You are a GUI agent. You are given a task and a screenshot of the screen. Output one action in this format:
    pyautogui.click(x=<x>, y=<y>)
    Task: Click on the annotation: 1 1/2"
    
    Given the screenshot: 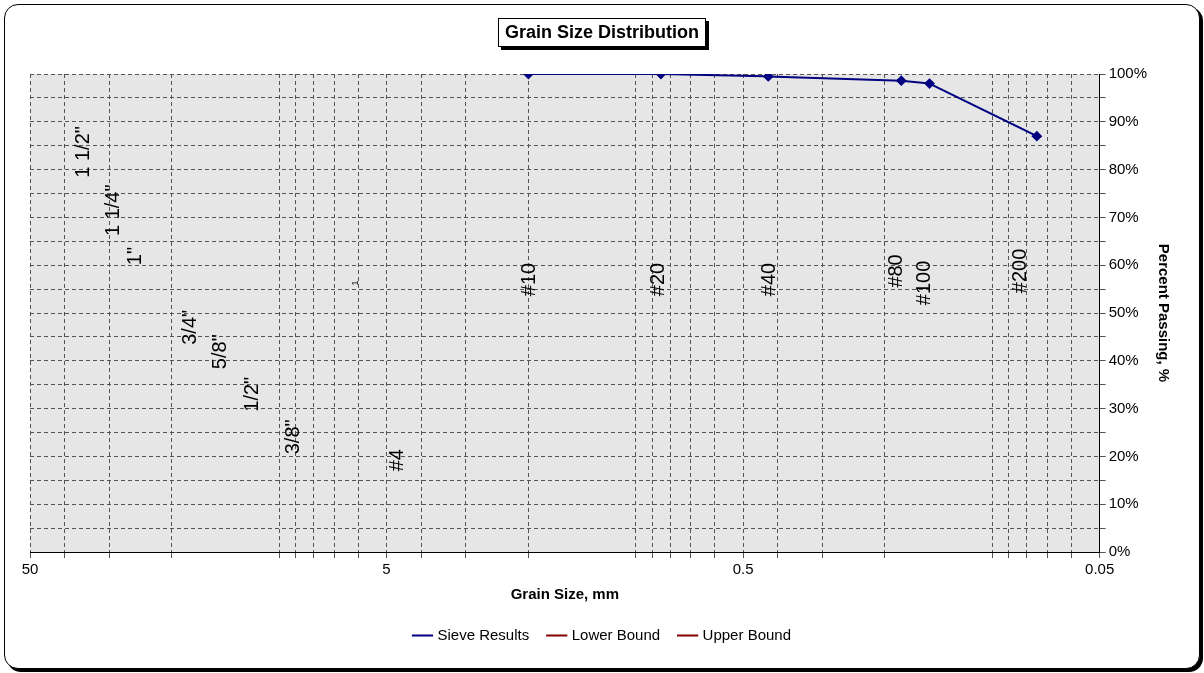 What is the action you would take?
    pyautogui.click(x=82, y=152)
    